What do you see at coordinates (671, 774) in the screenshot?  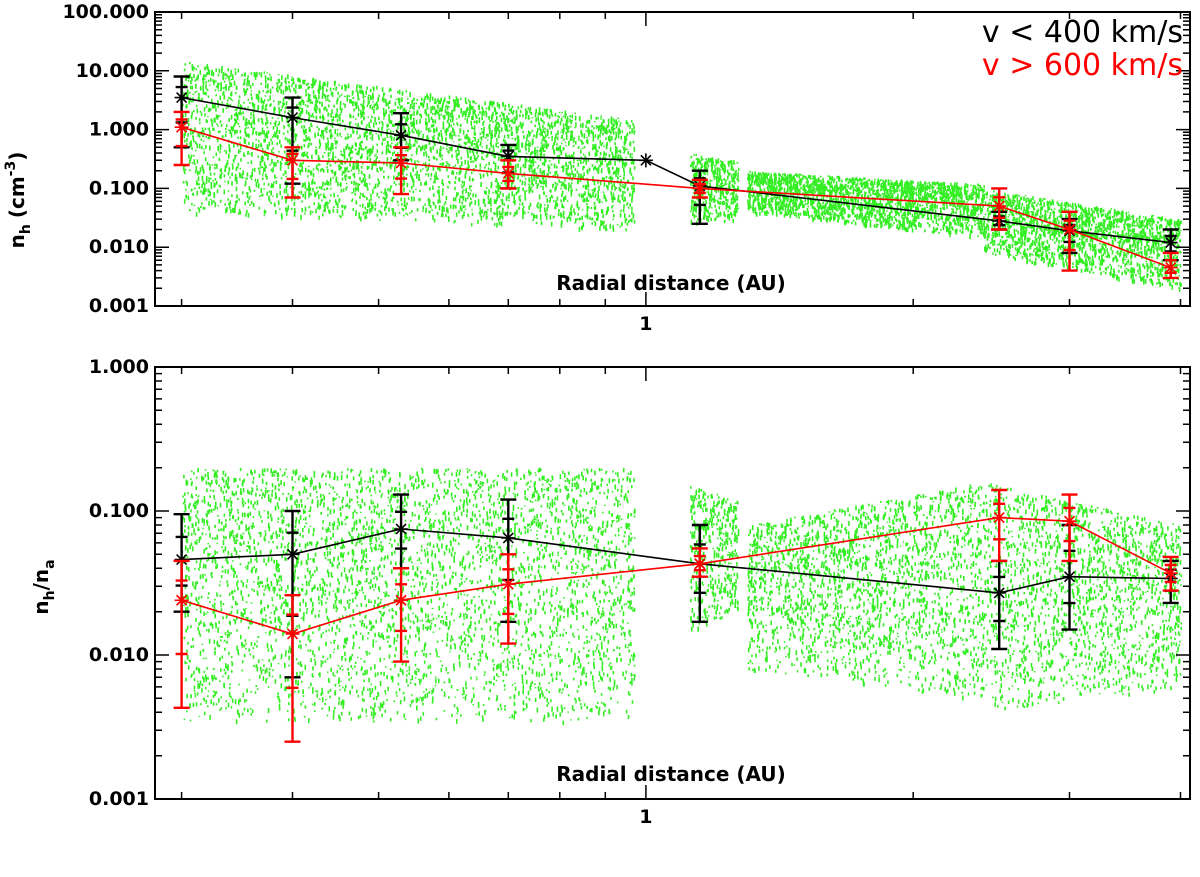 I see `bottom-x-axis-title: Radial distance (AU)` at bounding box center [671, 774].